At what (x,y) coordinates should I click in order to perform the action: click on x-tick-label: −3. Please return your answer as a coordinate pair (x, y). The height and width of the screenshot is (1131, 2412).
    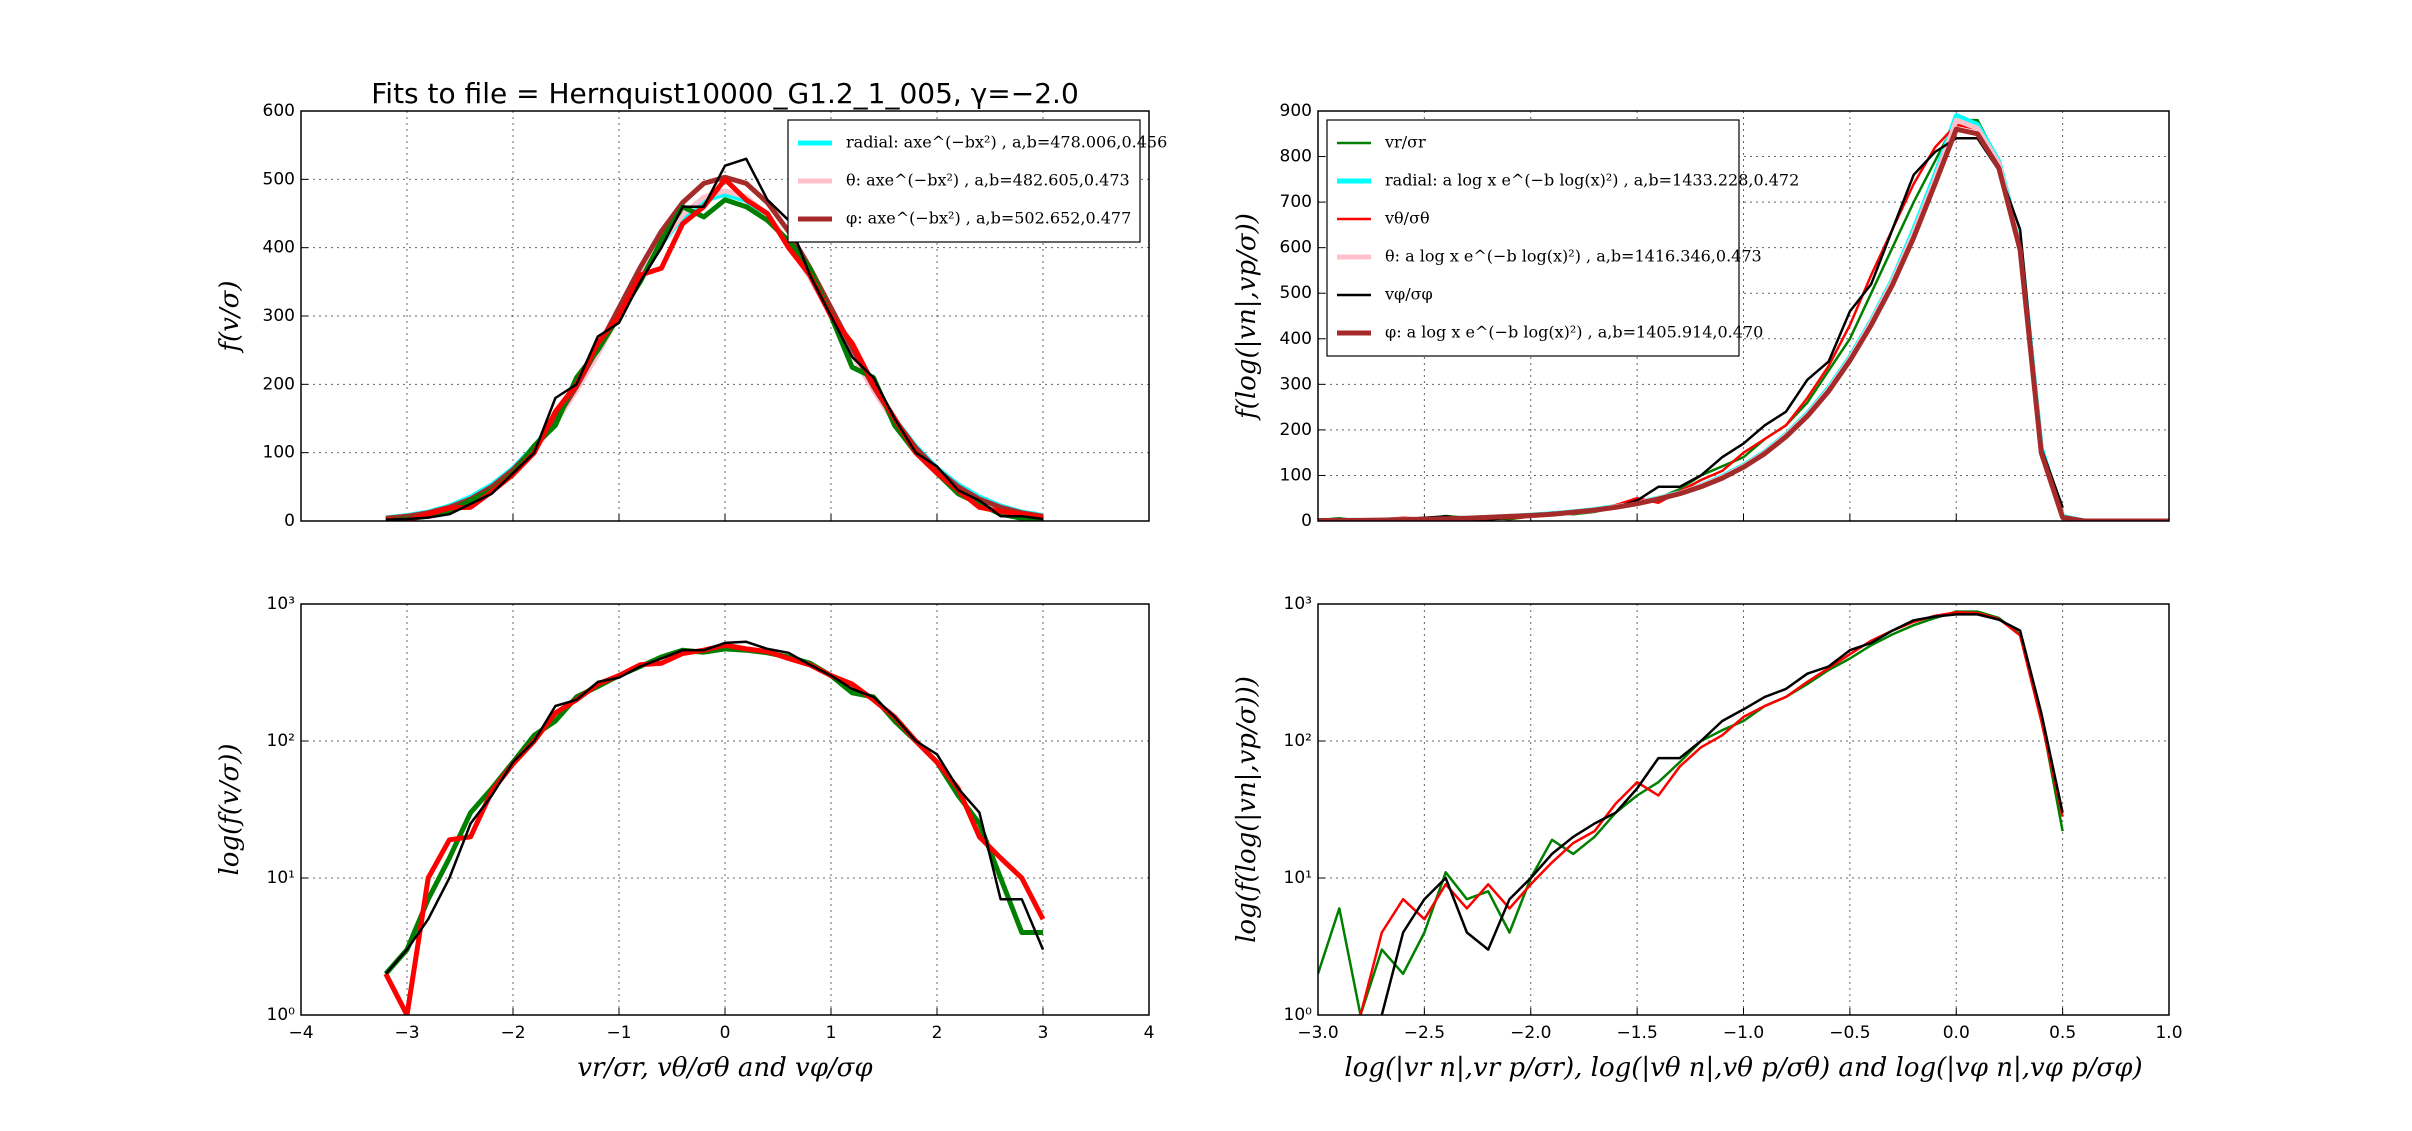
    Looking at the image, I should click on (406, 1033).